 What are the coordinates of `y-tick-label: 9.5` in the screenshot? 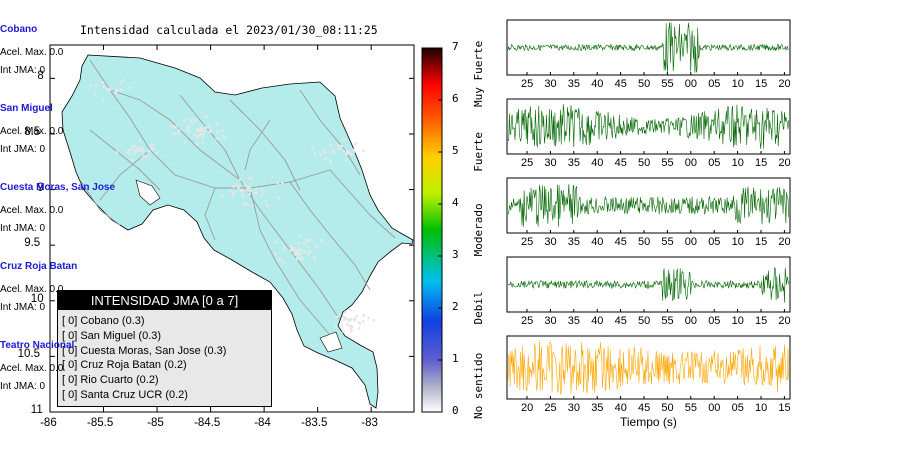 It's located at (32, 243).